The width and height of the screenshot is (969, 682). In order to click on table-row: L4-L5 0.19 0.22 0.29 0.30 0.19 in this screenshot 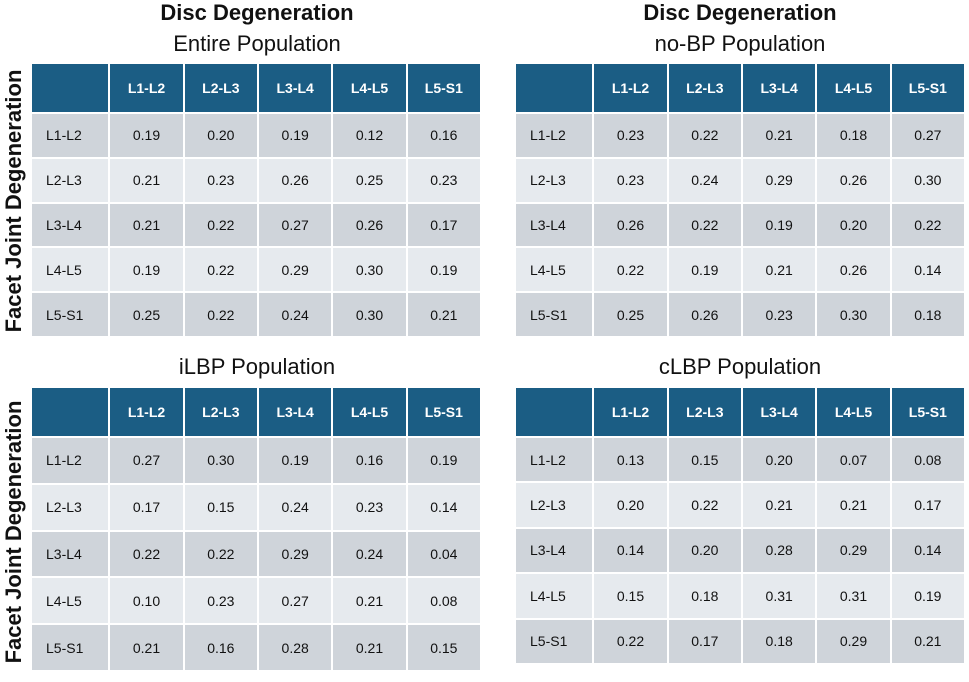, I will do `click(256, 270)`.